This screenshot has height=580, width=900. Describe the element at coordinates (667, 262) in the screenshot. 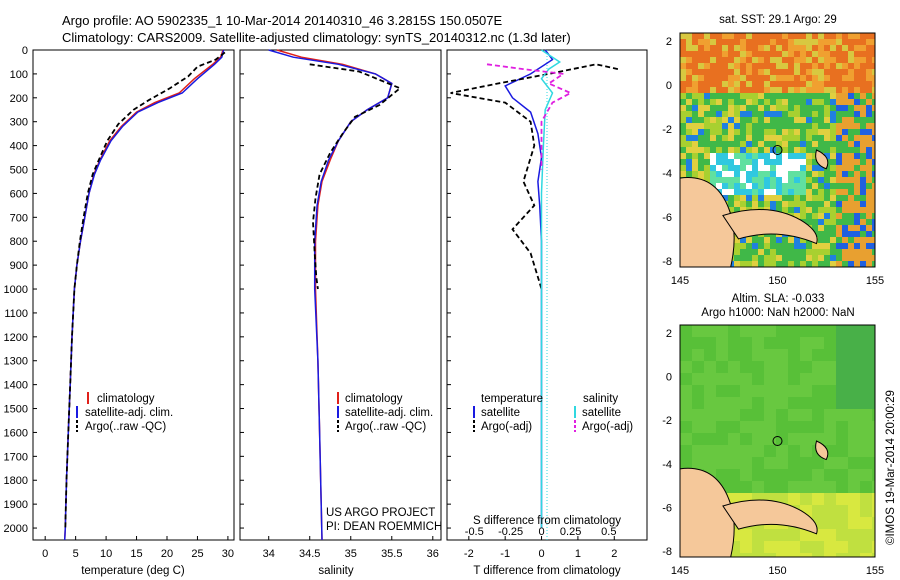

I see `map-lat-label: -8` at that location.